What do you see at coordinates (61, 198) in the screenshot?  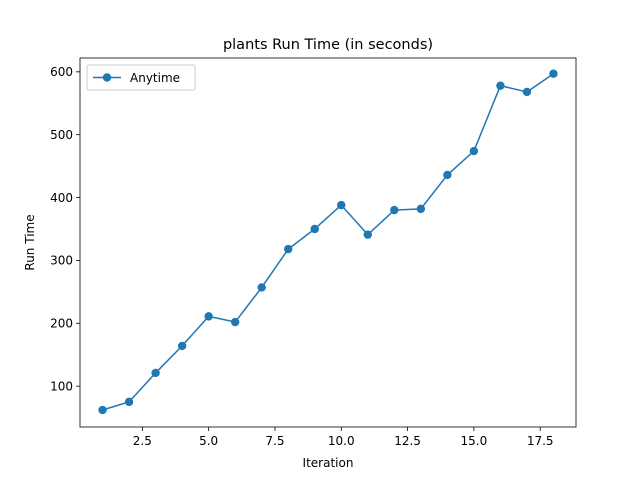 I see `y-tick-label: 400` at bounding box center [61, 198].